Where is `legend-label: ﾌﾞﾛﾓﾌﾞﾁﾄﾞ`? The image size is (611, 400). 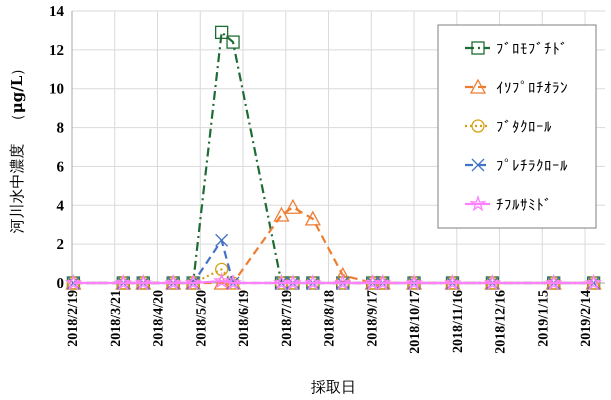 legend-label: ﾌﾞﾛﾓﾌﾞﾁﾄﾞ is located at coordinates (532, 49).